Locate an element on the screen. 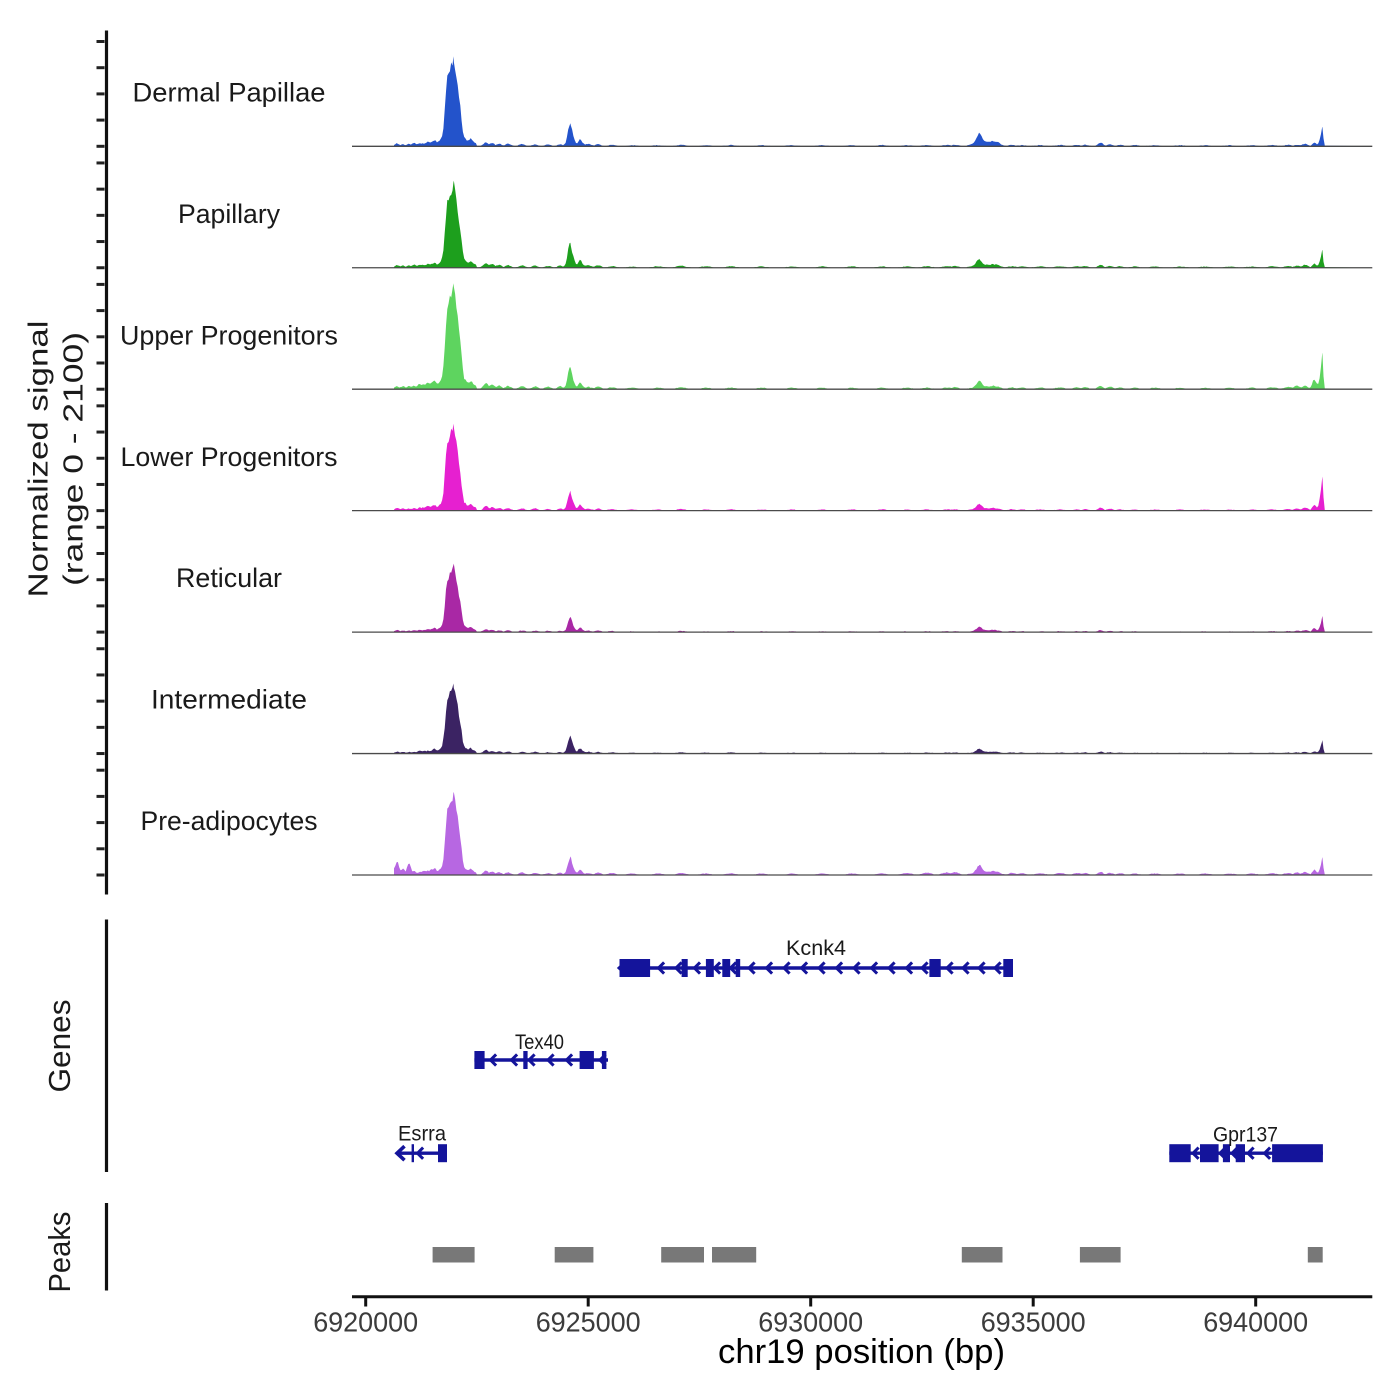 This screenshot has width=1400, height=1400. svg-text: Tex40 is located at coordinates (539, 1042).